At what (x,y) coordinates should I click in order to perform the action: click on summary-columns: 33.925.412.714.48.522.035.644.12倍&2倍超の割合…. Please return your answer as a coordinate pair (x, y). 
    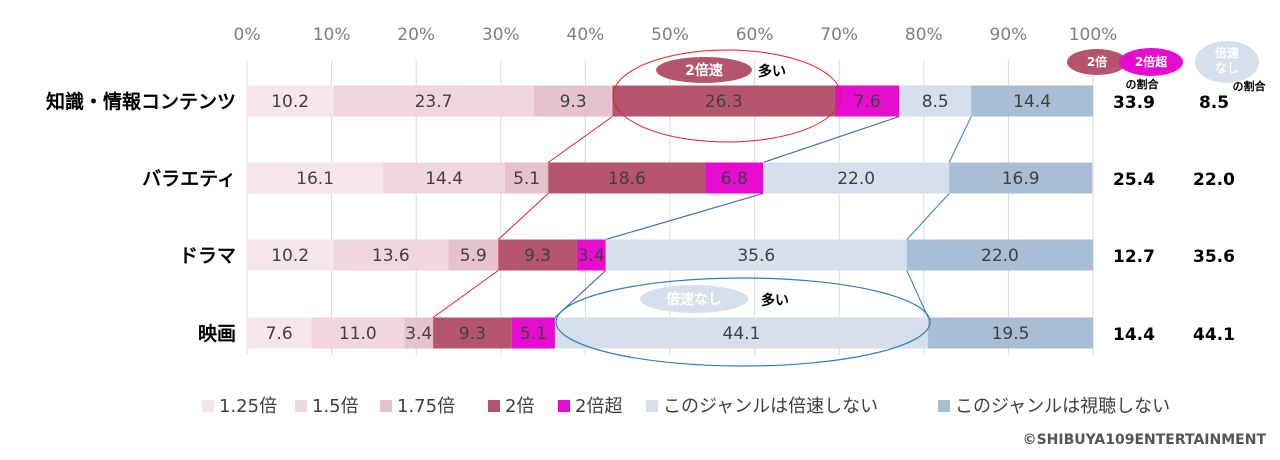
    Looking at the image, I should click on (1166, 193).